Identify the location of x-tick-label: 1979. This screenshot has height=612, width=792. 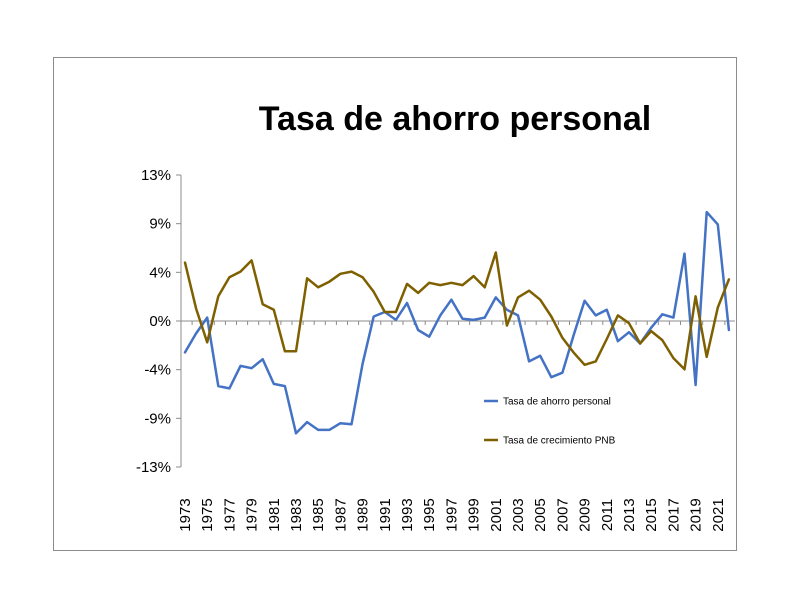
(252, 514).